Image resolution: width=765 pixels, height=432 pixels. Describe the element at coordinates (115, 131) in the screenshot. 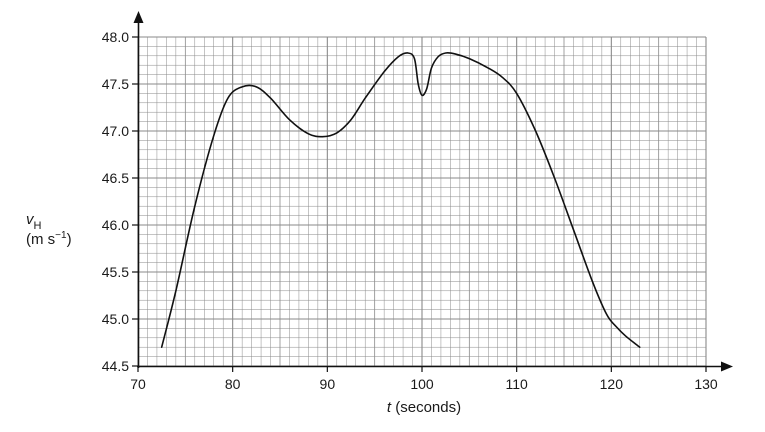

I see `y-tick-label: 47.0` at that location.